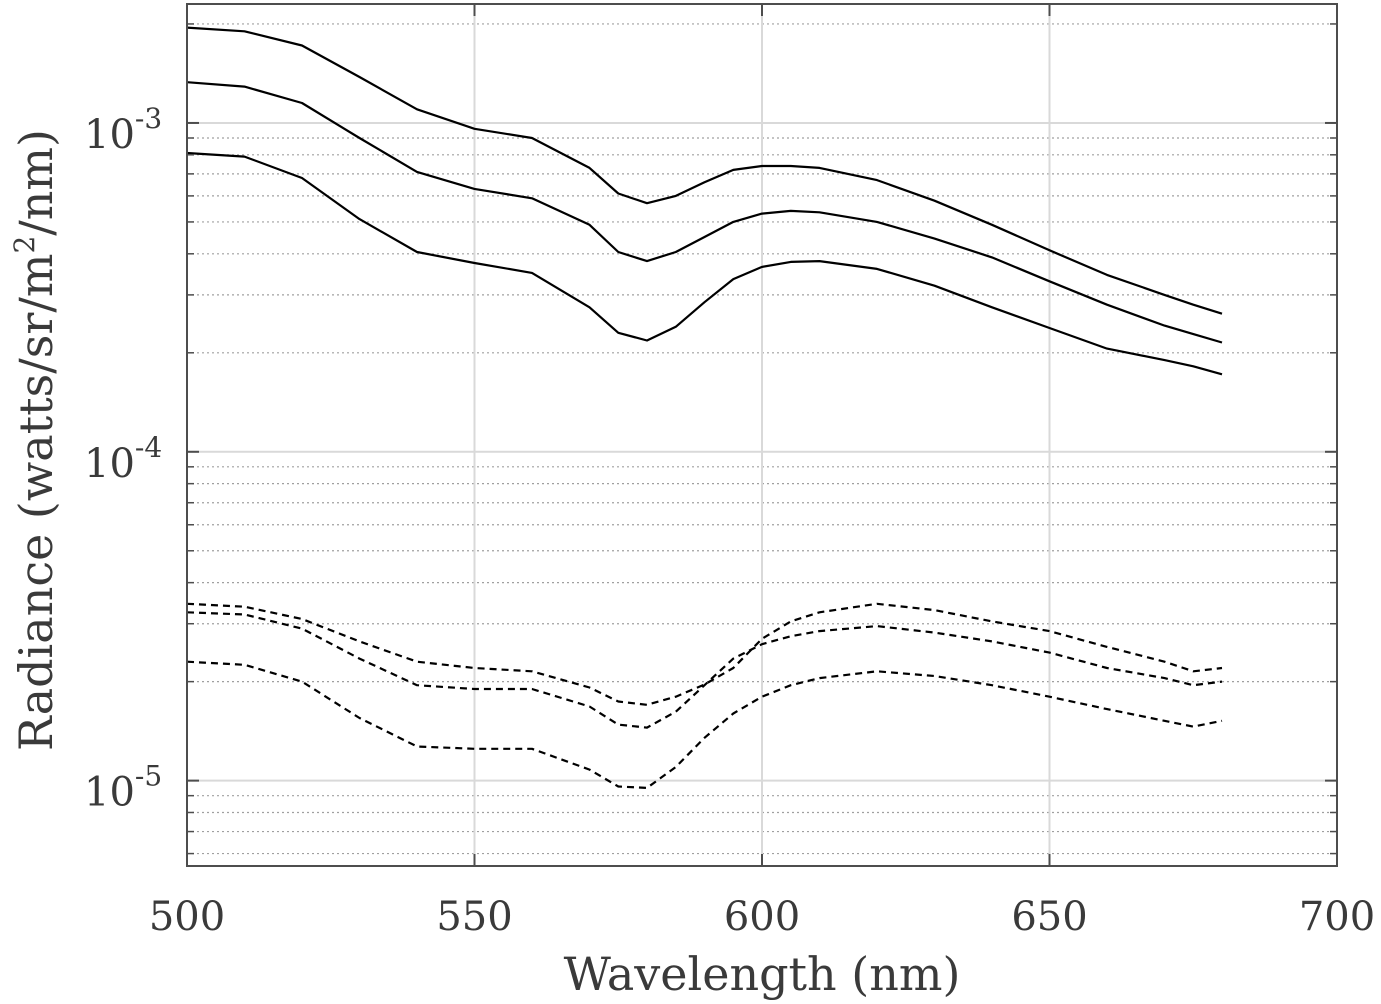 This screenshot has width=1381, height=1004. I want to click on x-tick-label: 500, so click(187, 917).